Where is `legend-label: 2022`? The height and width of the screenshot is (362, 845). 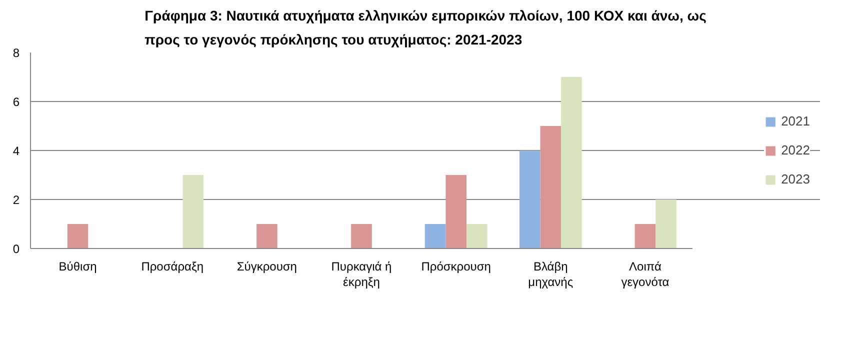 legend-label: 2022 is located at coordinates (795, 150).